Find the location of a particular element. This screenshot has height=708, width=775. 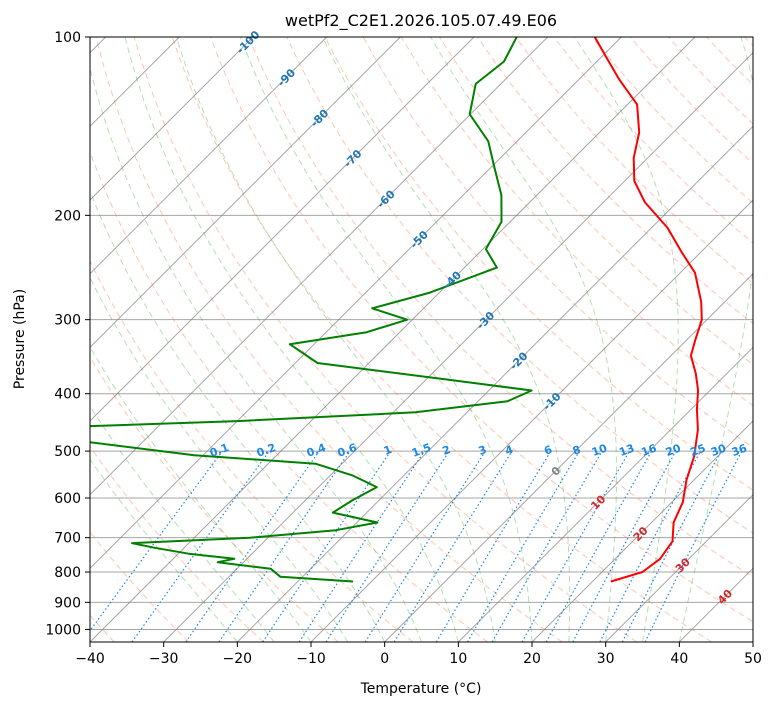

mixing-ratio-label: 0.6 is located at coordinates (347, 450).